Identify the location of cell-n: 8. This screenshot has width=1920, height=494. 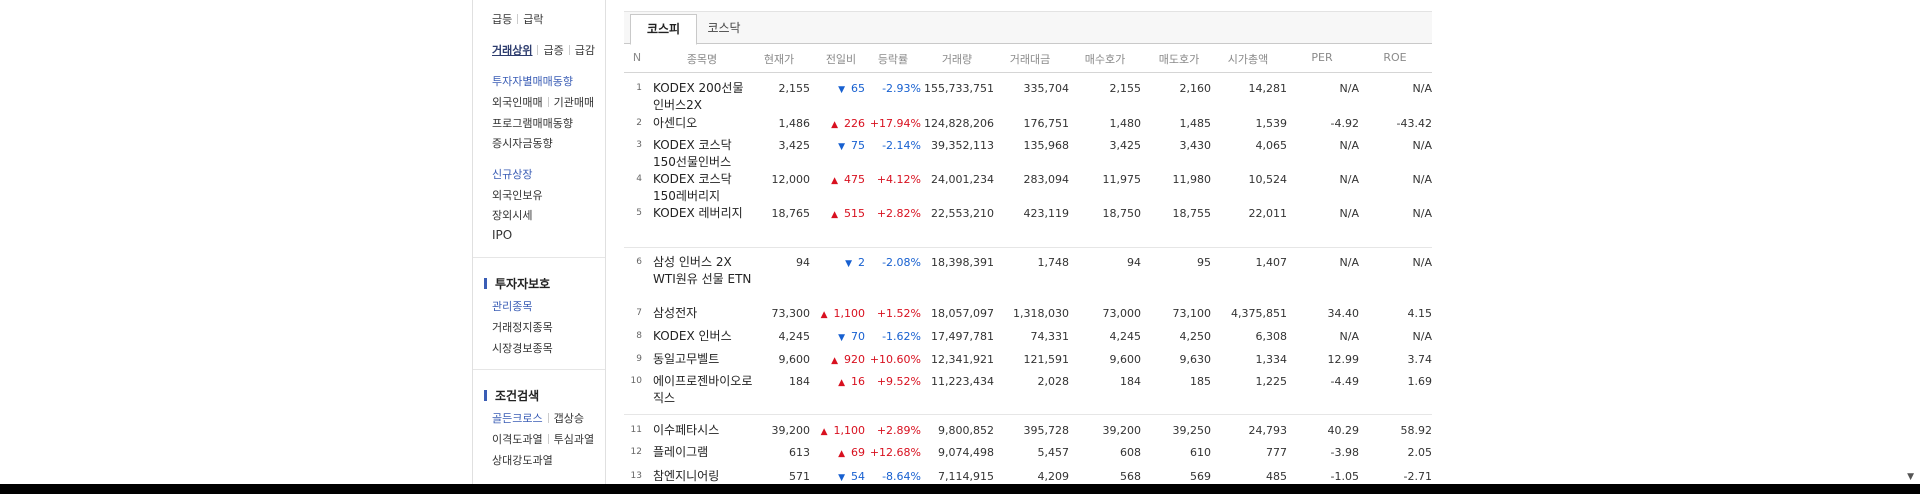
(639, 336).